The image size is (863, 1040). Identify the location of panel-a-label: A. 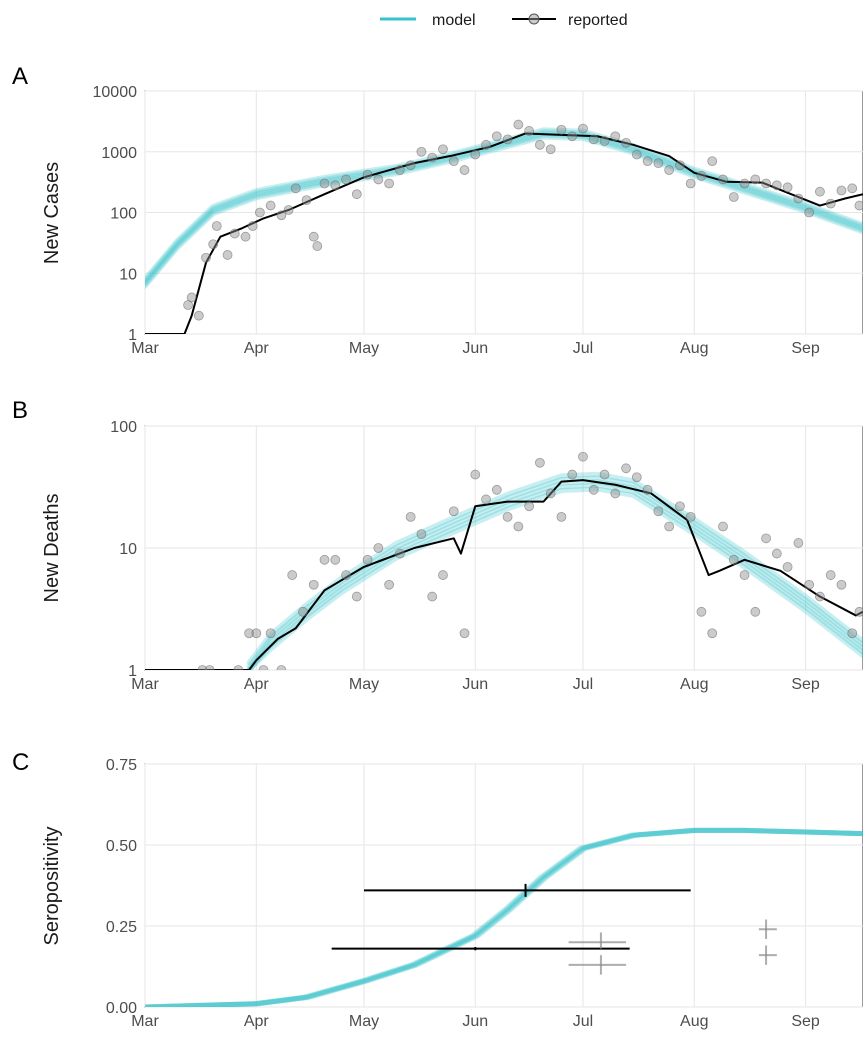
(20, 76).